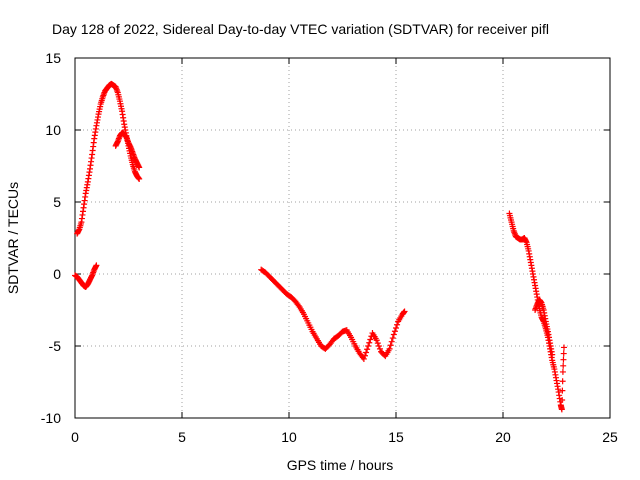 This screenshot has height=480, width=640. I want to click on y-tick-label: 15, so click(53, 58).